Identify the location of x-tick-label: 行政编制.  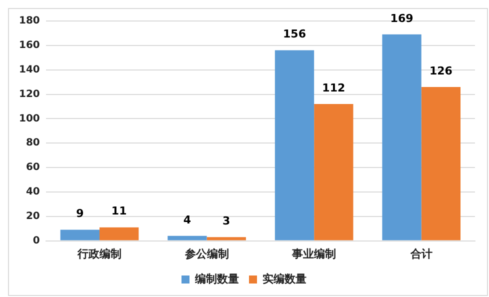
(99, 253).